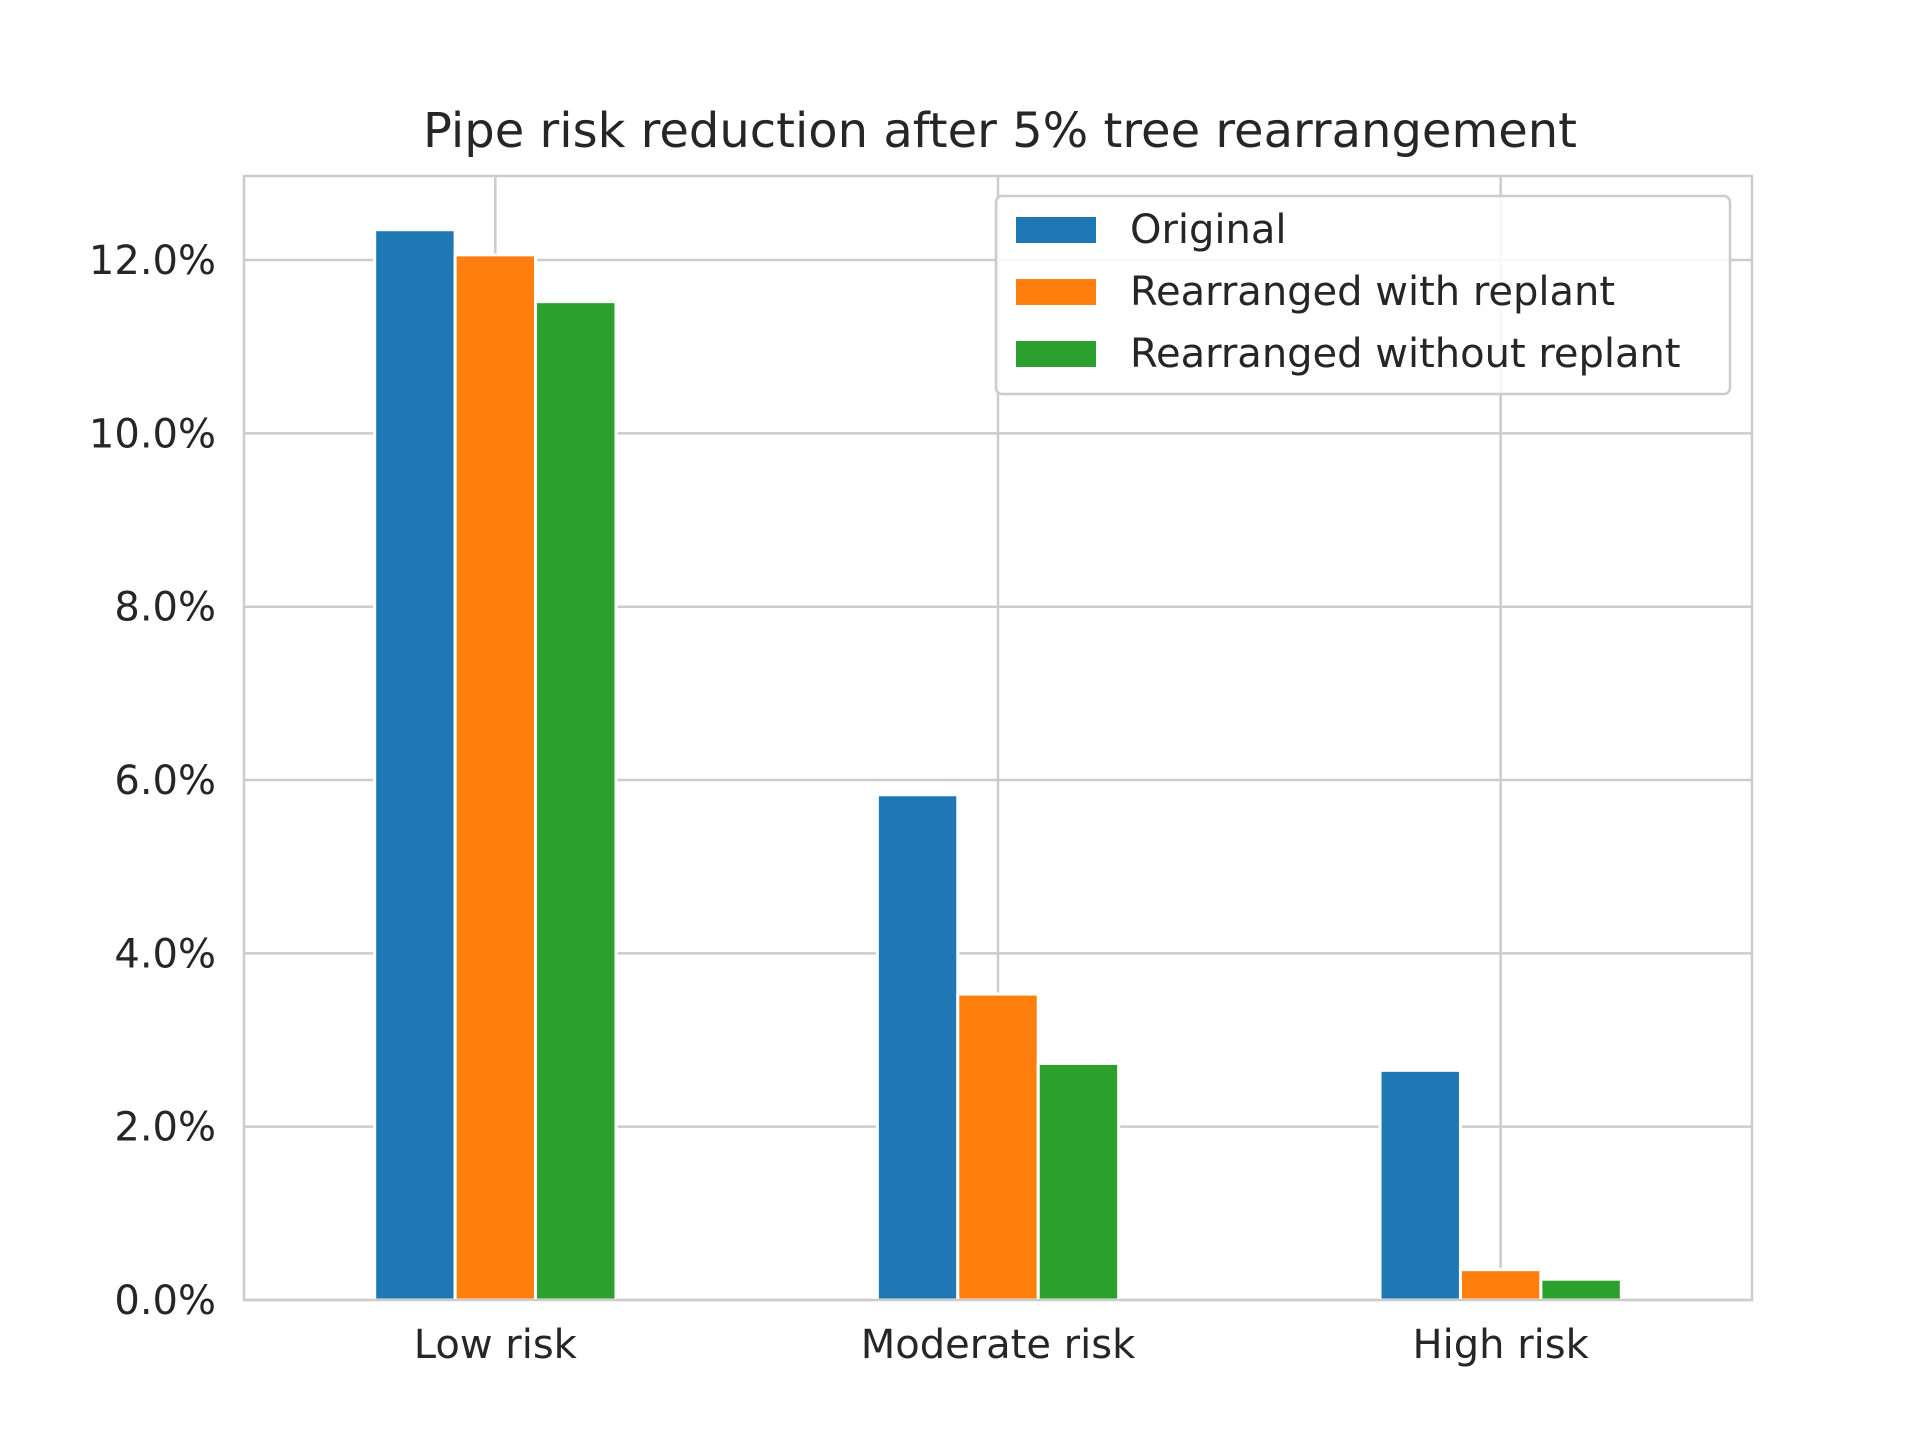 Image resolution: width=1920 pixels, height=1440 pixels. What do you see at coordinates (1500, 1285) in the screenshot?
I see `bar-rearranged-with-replant-high-risk` at bounding box center [1500, 1285].